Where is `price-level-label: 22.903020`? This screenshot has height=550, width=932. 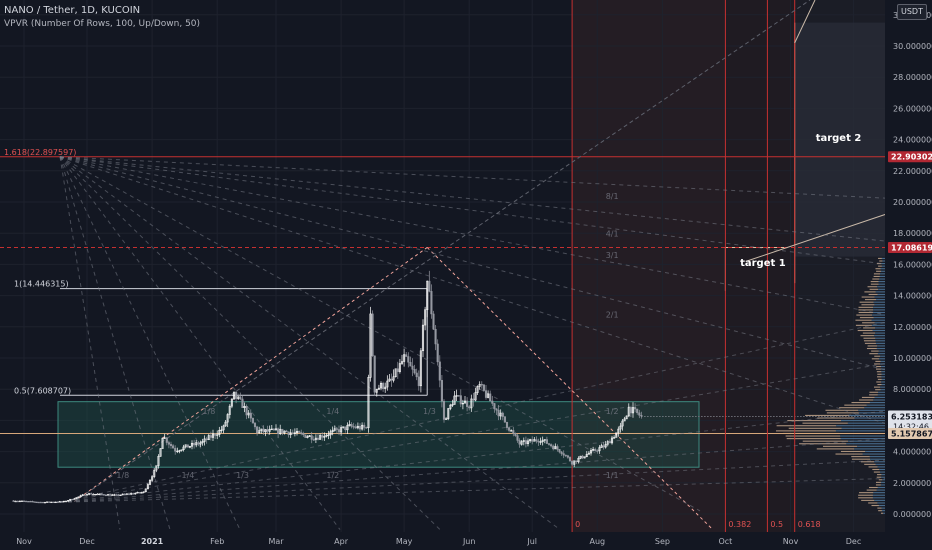 price-level-label: 22.903020 is located at coordinates (911, 157).